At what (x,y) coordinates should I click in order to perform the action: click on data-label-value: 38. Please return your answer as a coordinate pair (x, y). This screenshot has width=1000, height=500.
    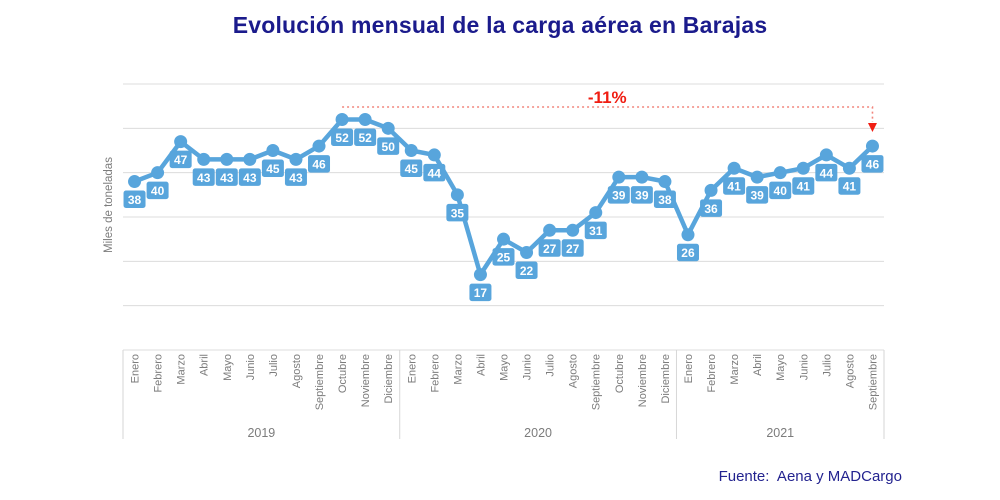
    Looking at the image, I should click on (135, 200).